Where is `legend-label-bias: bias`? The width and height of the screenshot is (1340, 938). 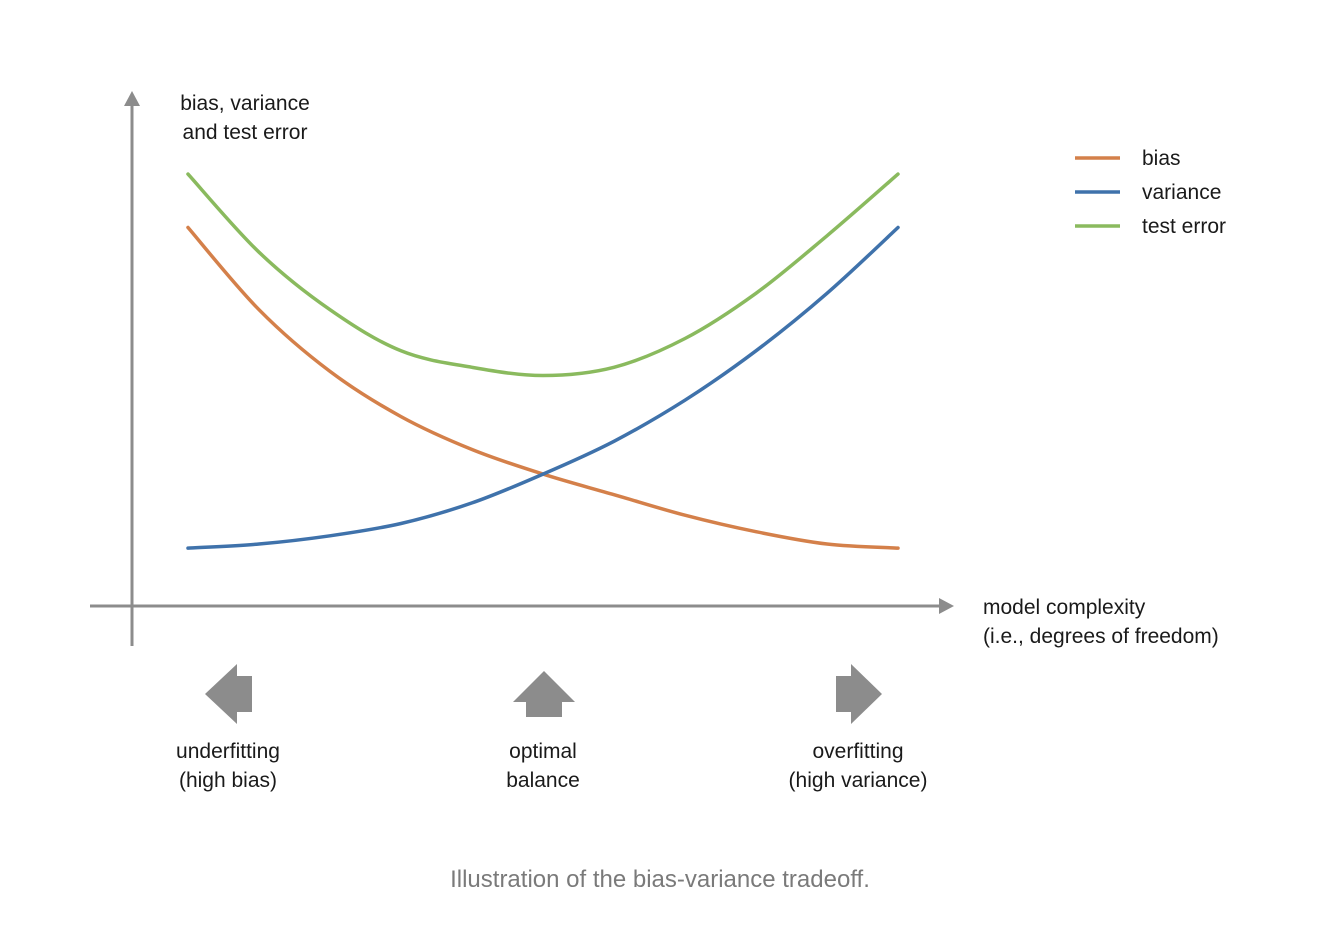 legend-label-bias: bias is located at coordinates (1161, 158).